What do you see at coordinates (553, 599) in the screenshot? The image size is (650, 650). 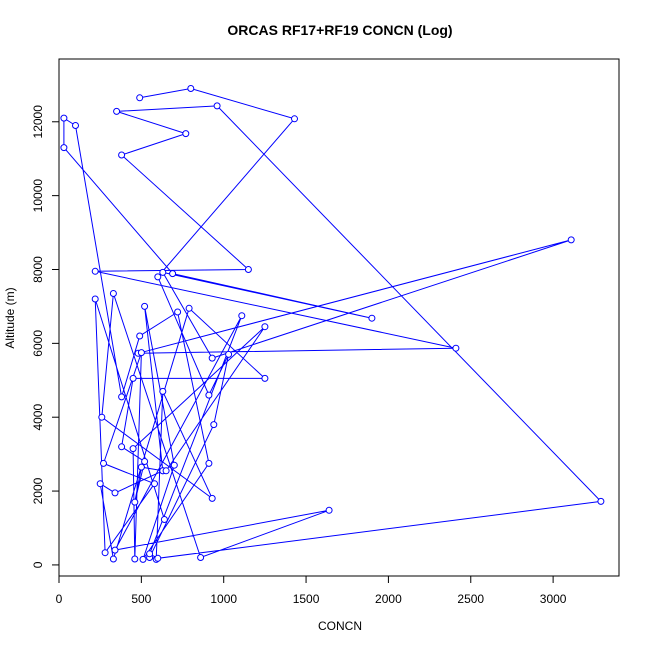 I see `x-tick-label: 3000` at bounding box center [553, 599].